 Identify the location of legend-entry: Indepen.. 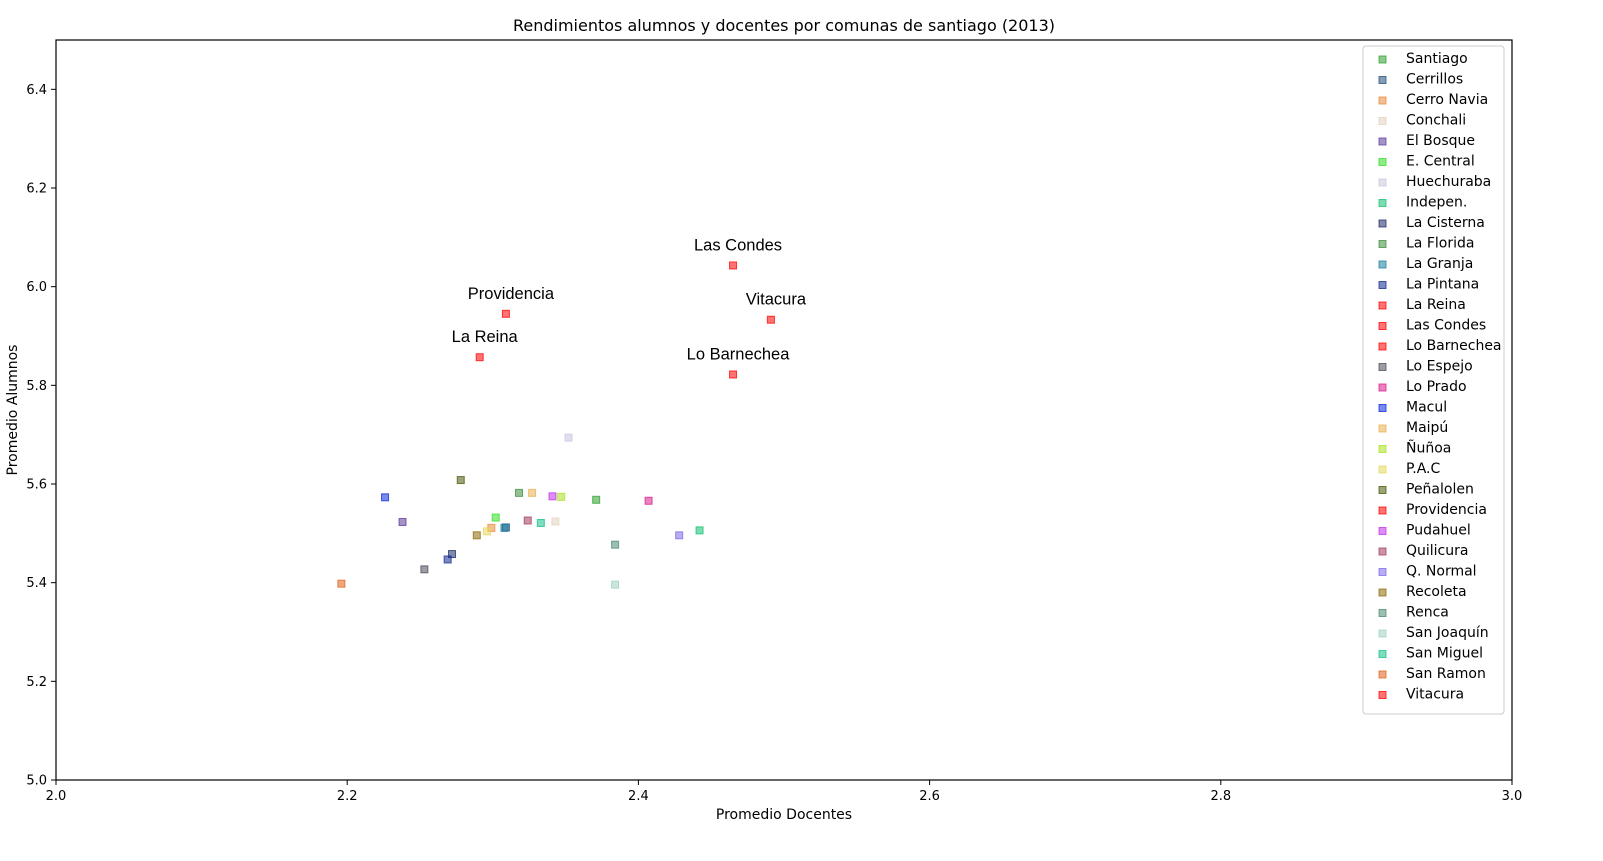
(1436, 203).